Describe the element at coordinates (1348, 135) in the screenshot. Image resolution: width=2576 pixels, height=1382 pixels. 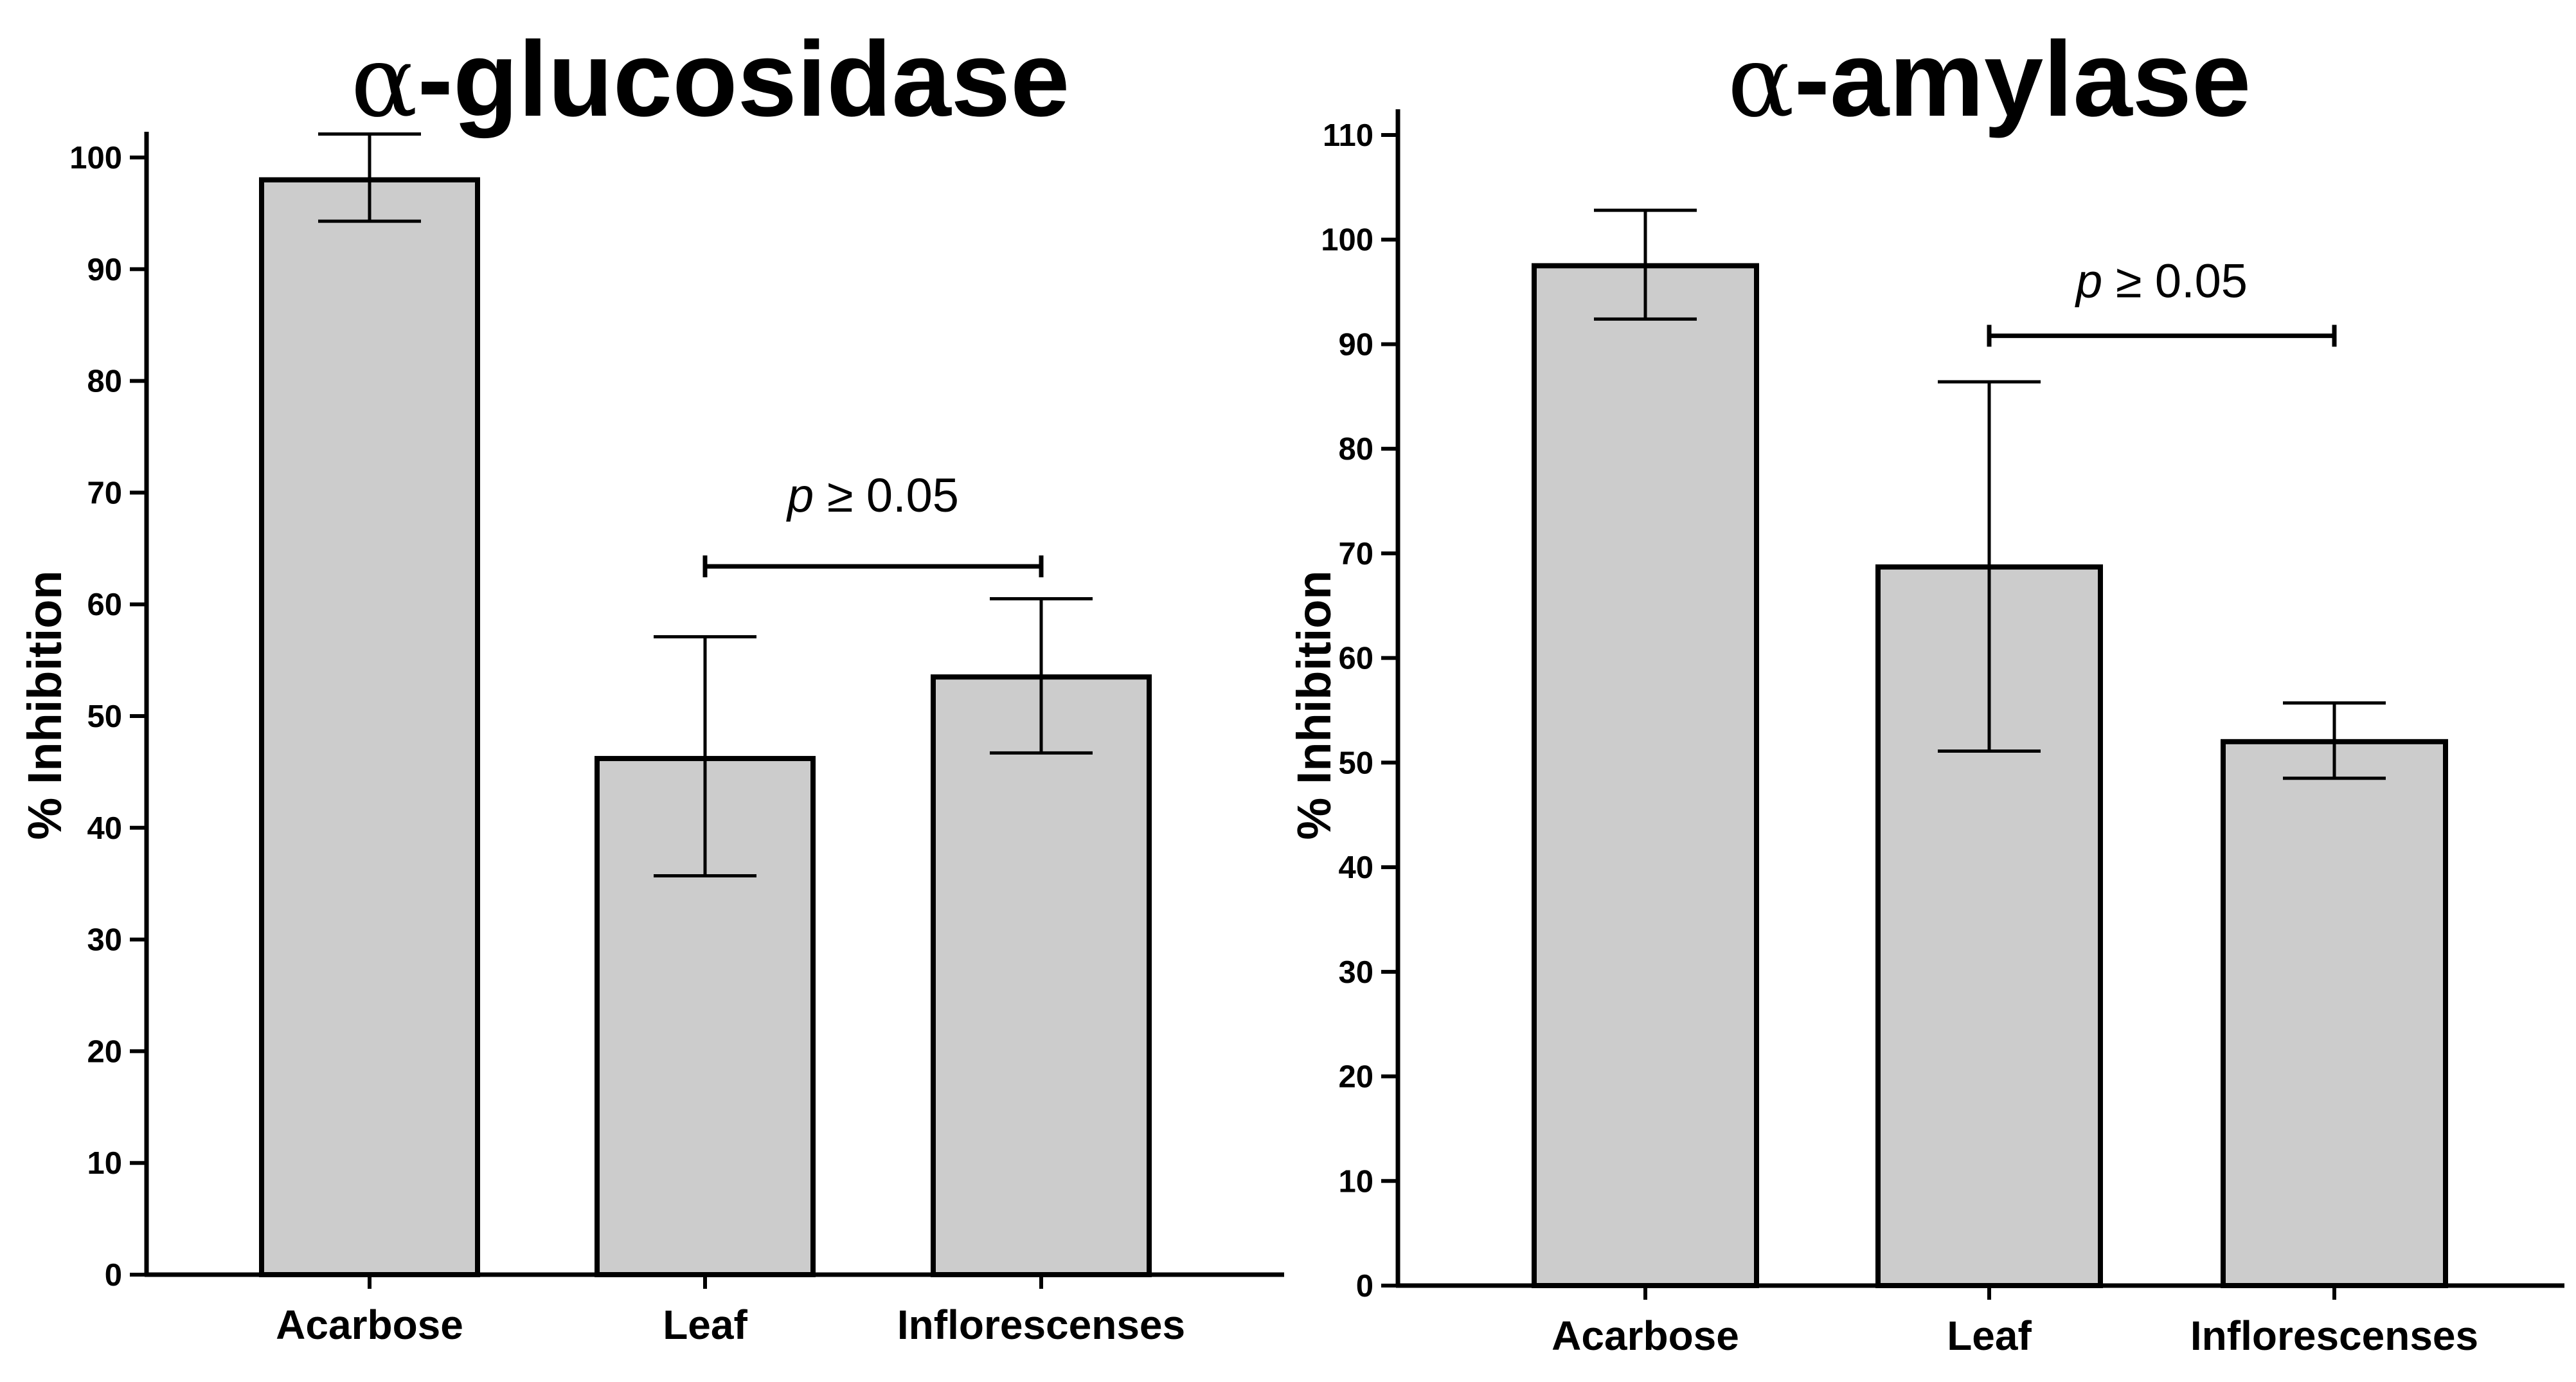
I see `y-tick-label: 110` at that location.